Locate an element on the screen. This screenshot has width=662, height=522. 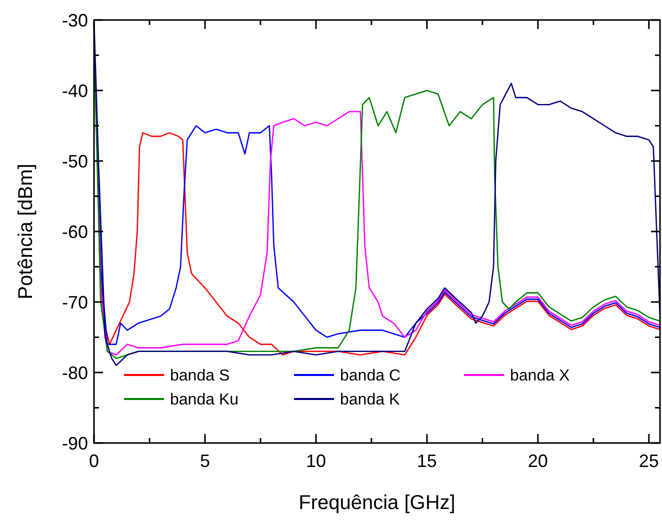
y-tick-label: -90 is located at coordinates (75, 443).